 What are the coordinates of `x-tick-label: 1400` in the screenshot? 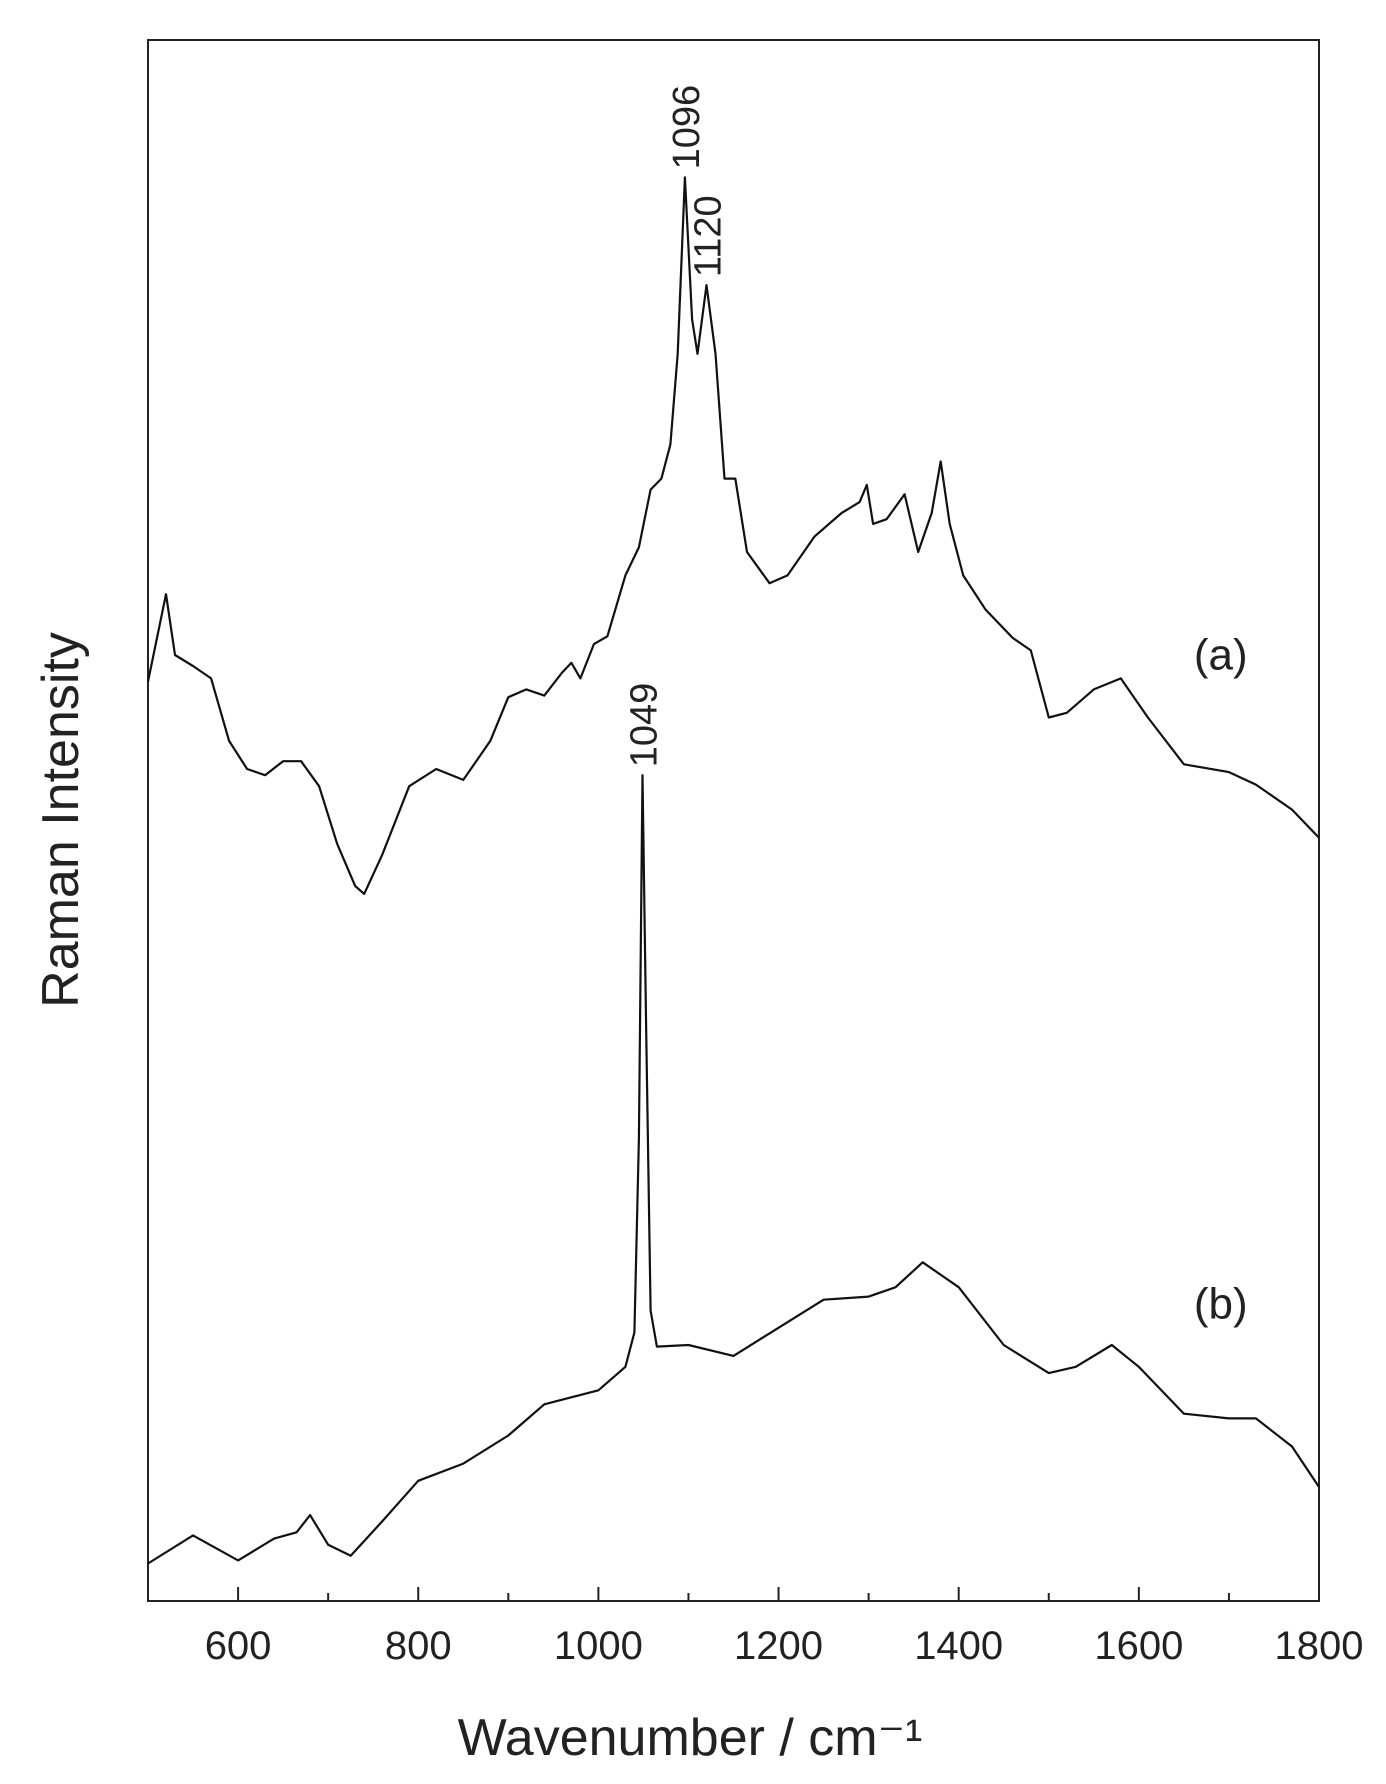 It's located at (958, 1646).